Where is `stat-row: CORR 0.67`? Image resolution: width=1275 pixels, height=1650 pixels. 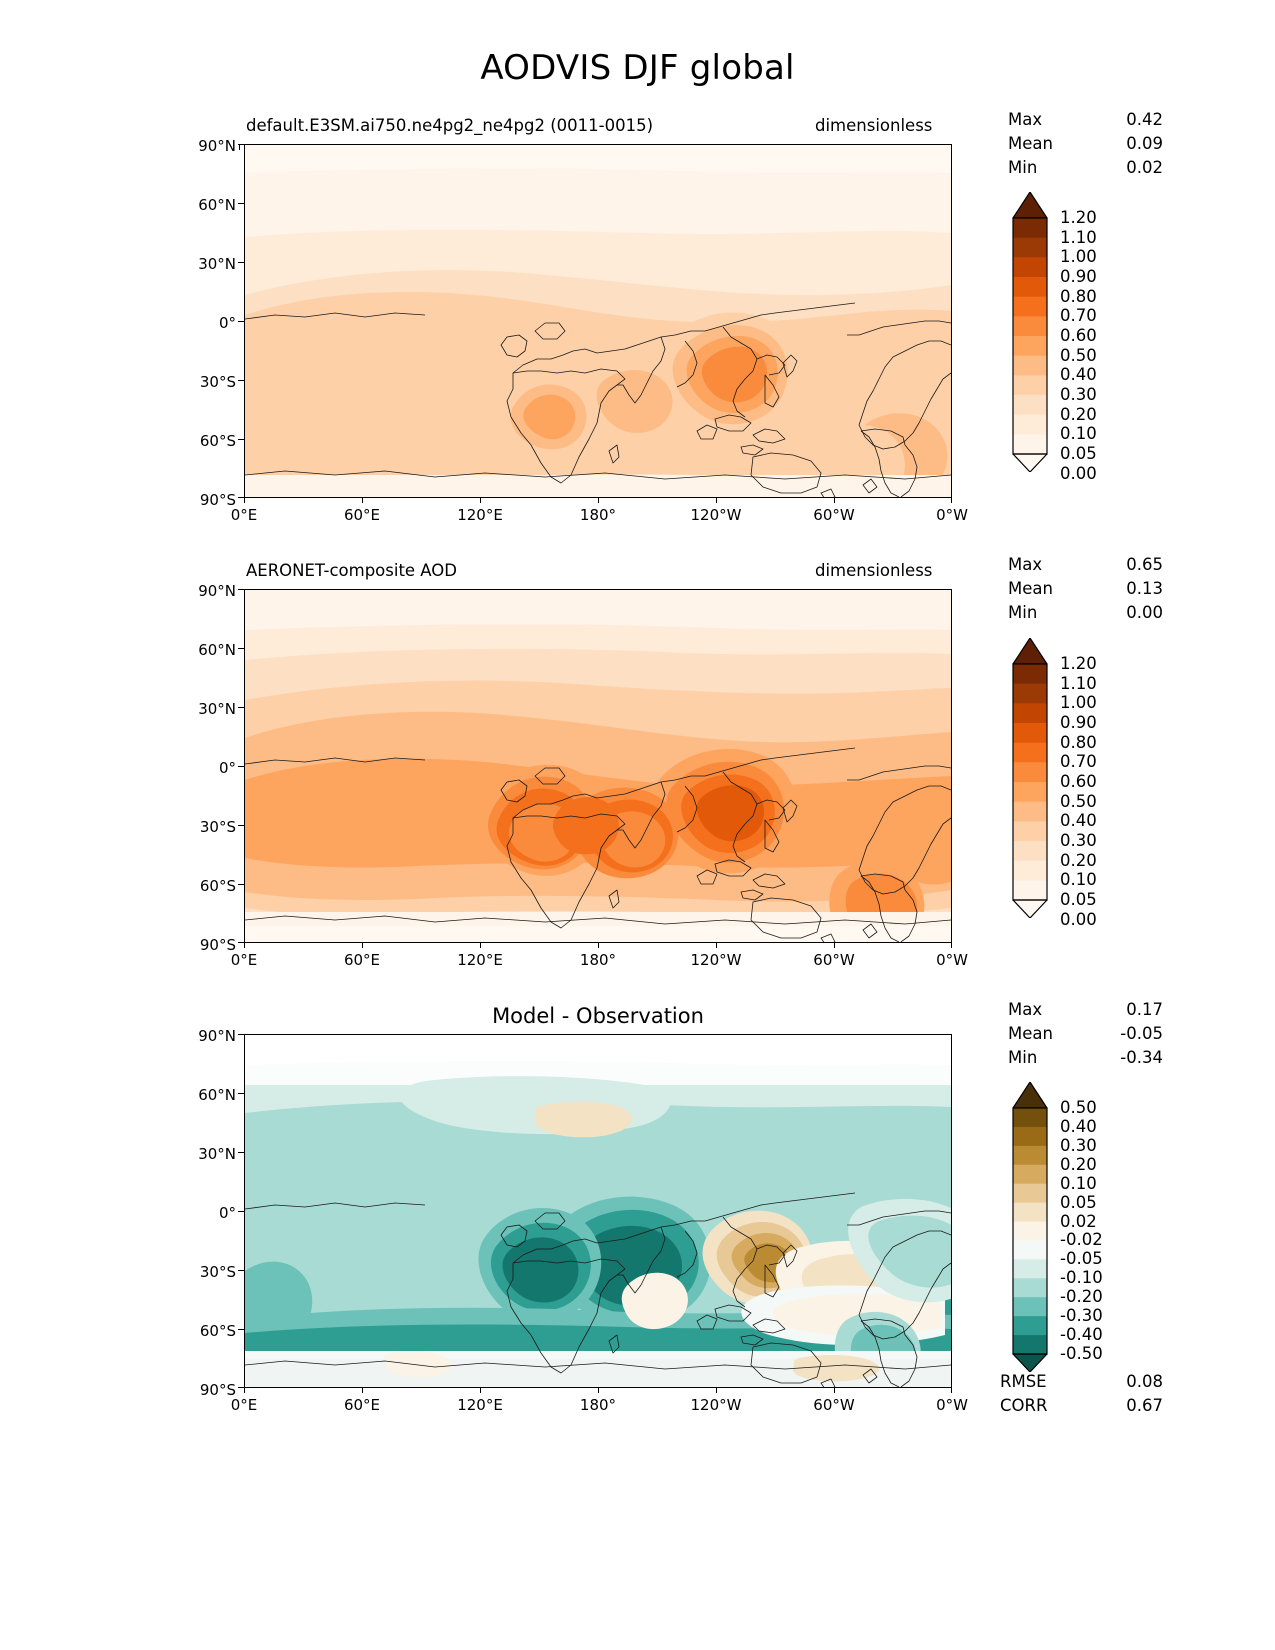 stat-row: CORR 0.67 is located at coordinates (1081, 1408).